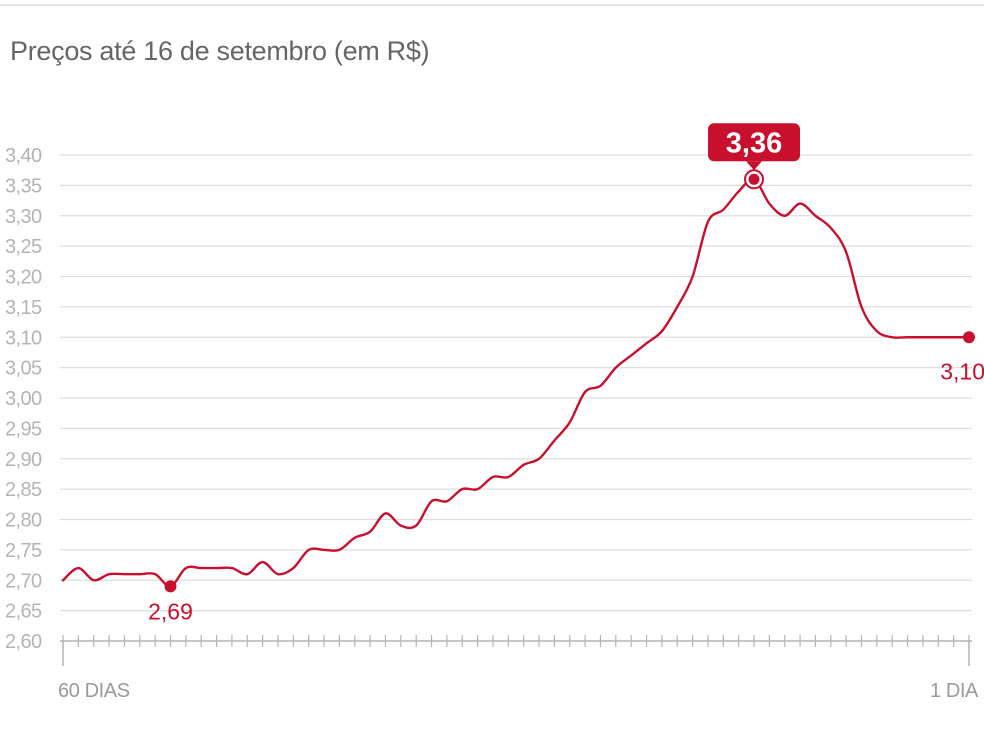 Image resolution: width=984 pixels, height=731 pixels. What do you see at coordinates (23, 186) in the screenshot?
I see `y-tick-label: 3,35` at bounding box center [23, 186].